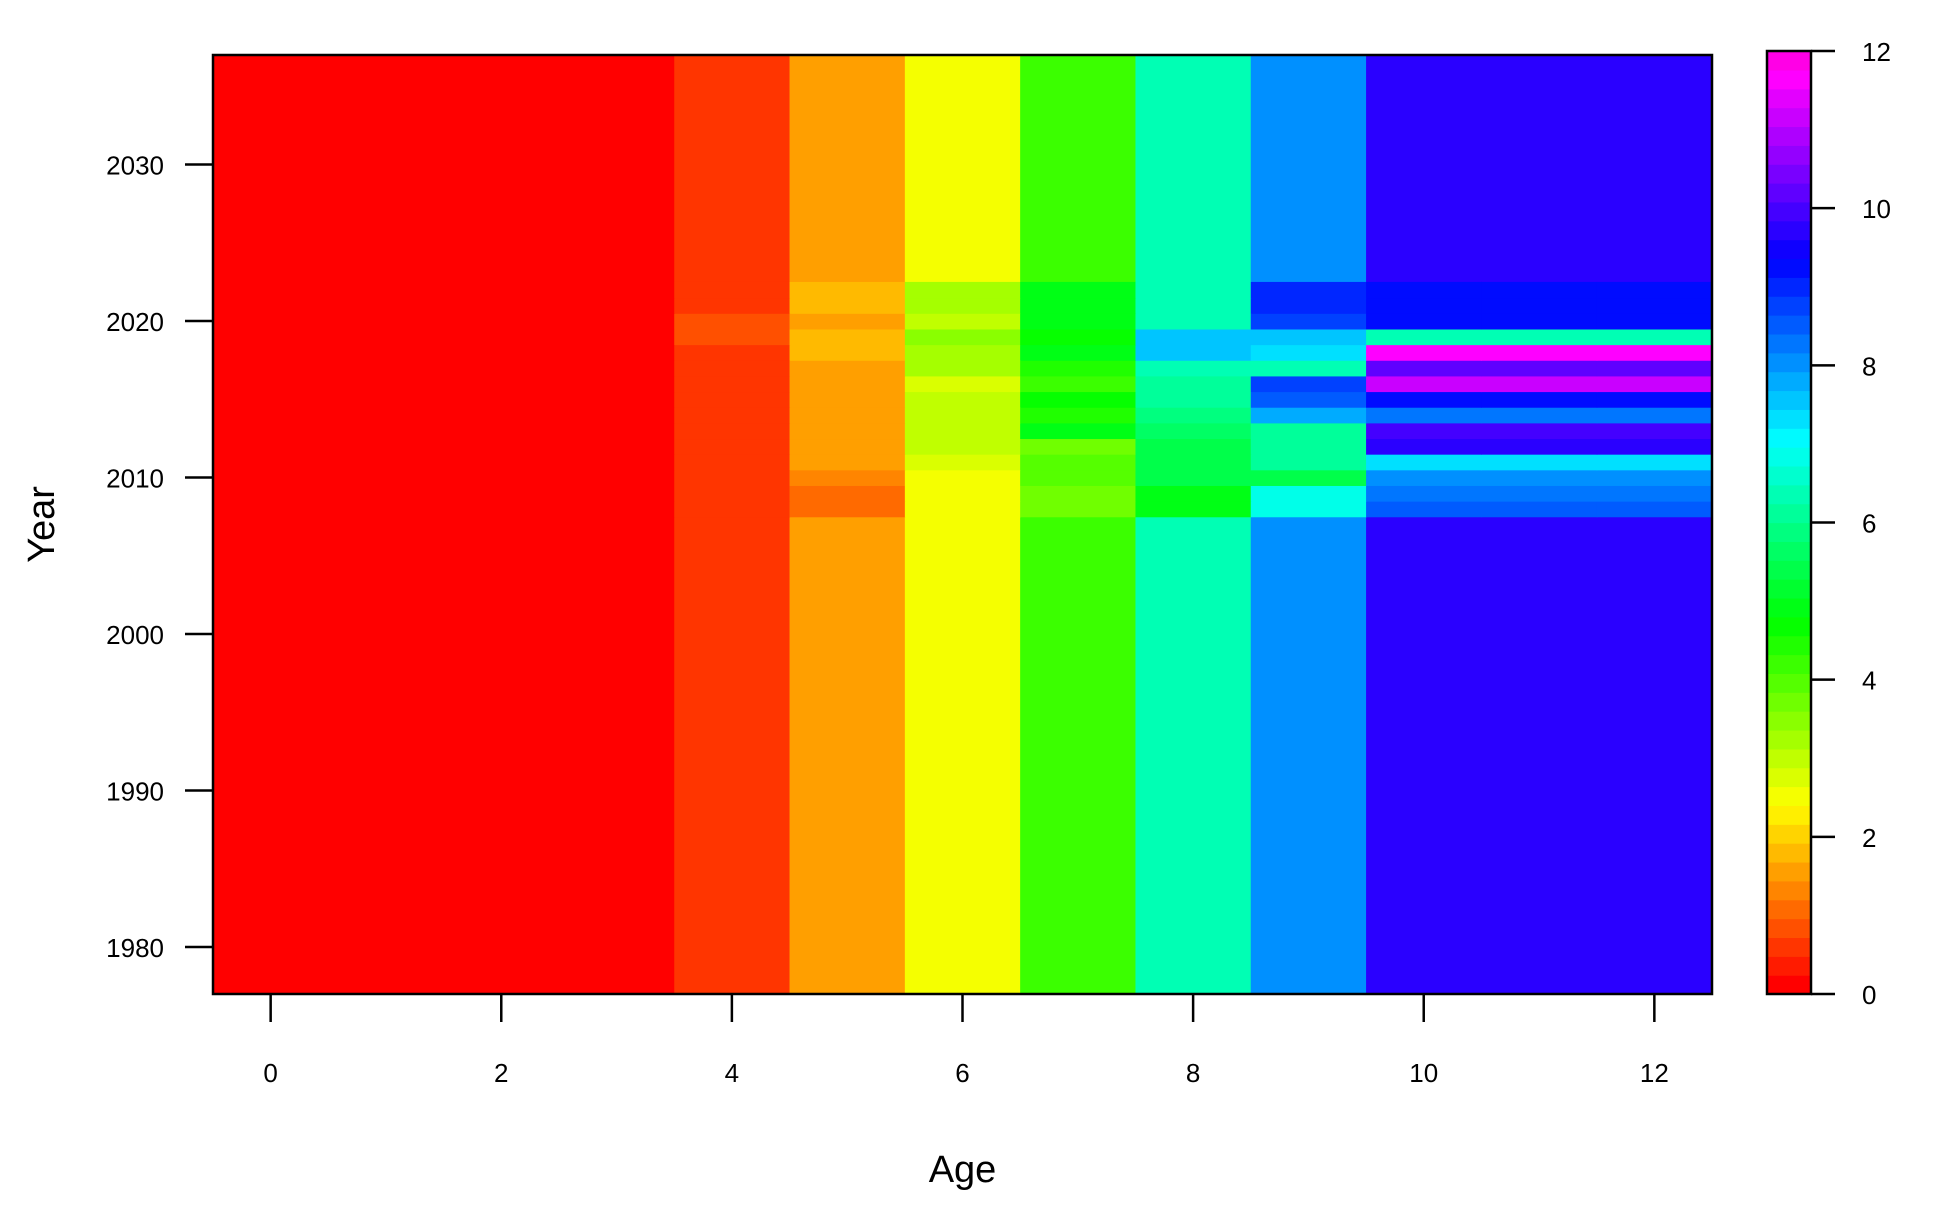 This screenshot has height=1205, width=1950. What do you see at coordinates (1193, 1073) in the screenshot?
I see `x-tick-label-8: 8` at bounding box center [1193, 1073].